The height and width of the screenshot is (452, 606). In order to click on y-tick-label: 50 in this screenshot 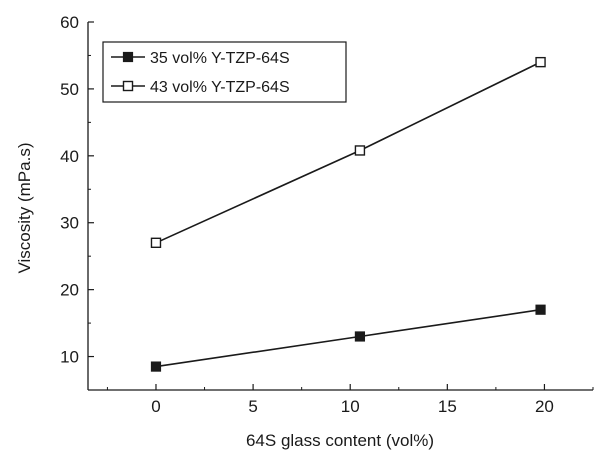, I will do `click(69, 89)`.